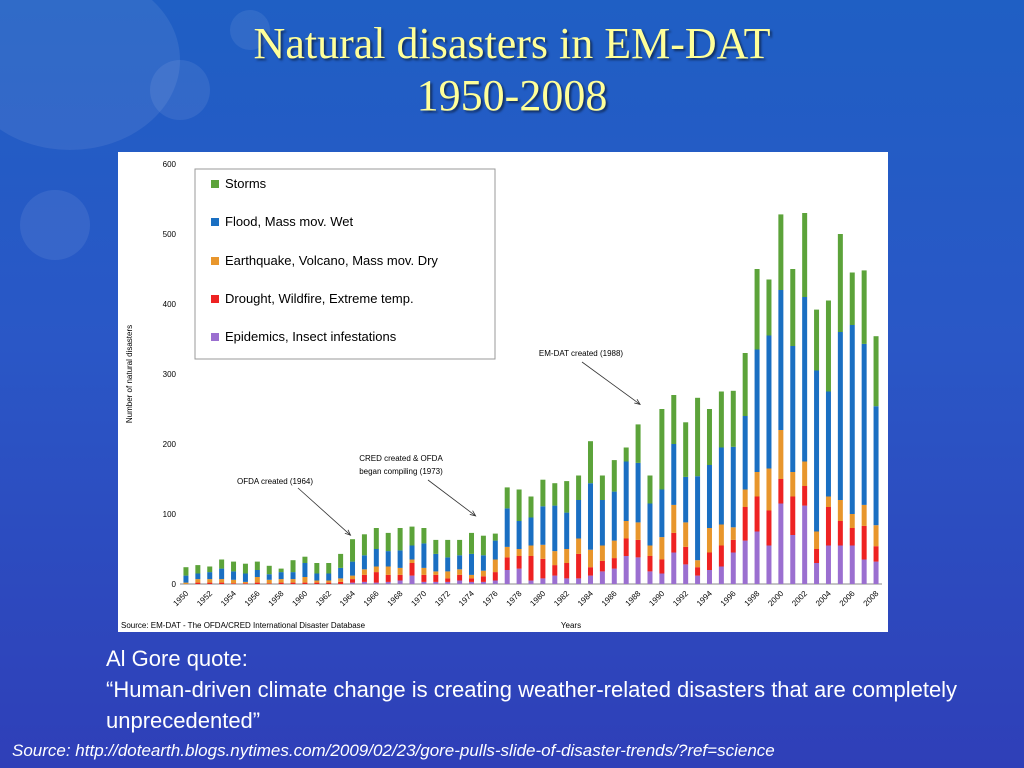  I want to click on y-tick-label: 100, so click(170, 514).